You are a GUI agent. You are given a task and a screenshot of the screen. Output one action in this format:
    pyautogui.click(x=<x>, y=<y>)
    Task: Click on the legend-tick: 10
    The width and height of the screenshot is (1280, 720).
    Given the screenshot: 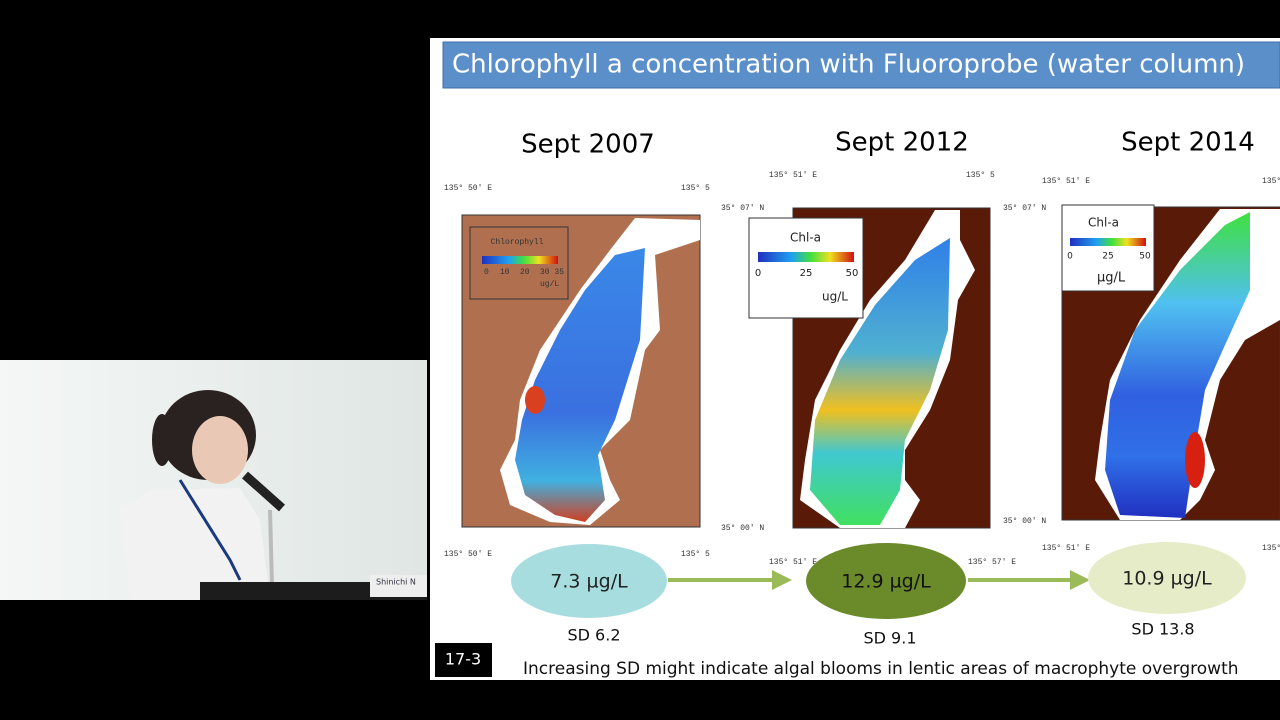 What is the action you would take?
    pyautogui.click(x=505, y=272)
    